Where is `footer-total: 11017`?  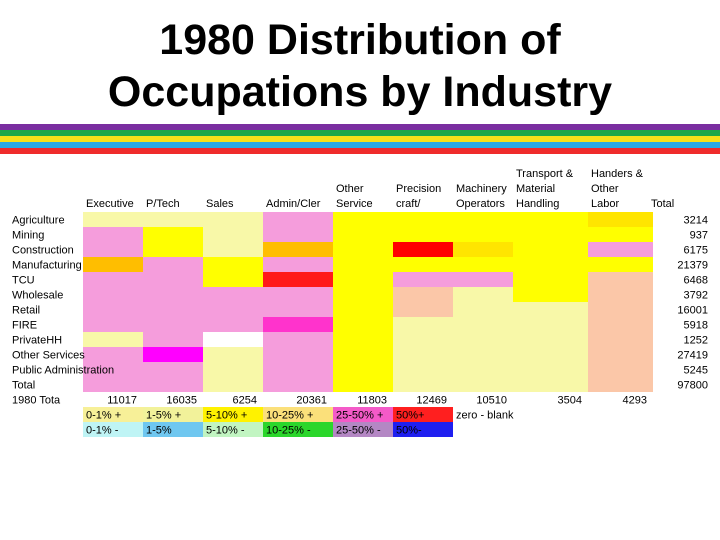
footer-total: 11017 is located at coordinates (122, 401).